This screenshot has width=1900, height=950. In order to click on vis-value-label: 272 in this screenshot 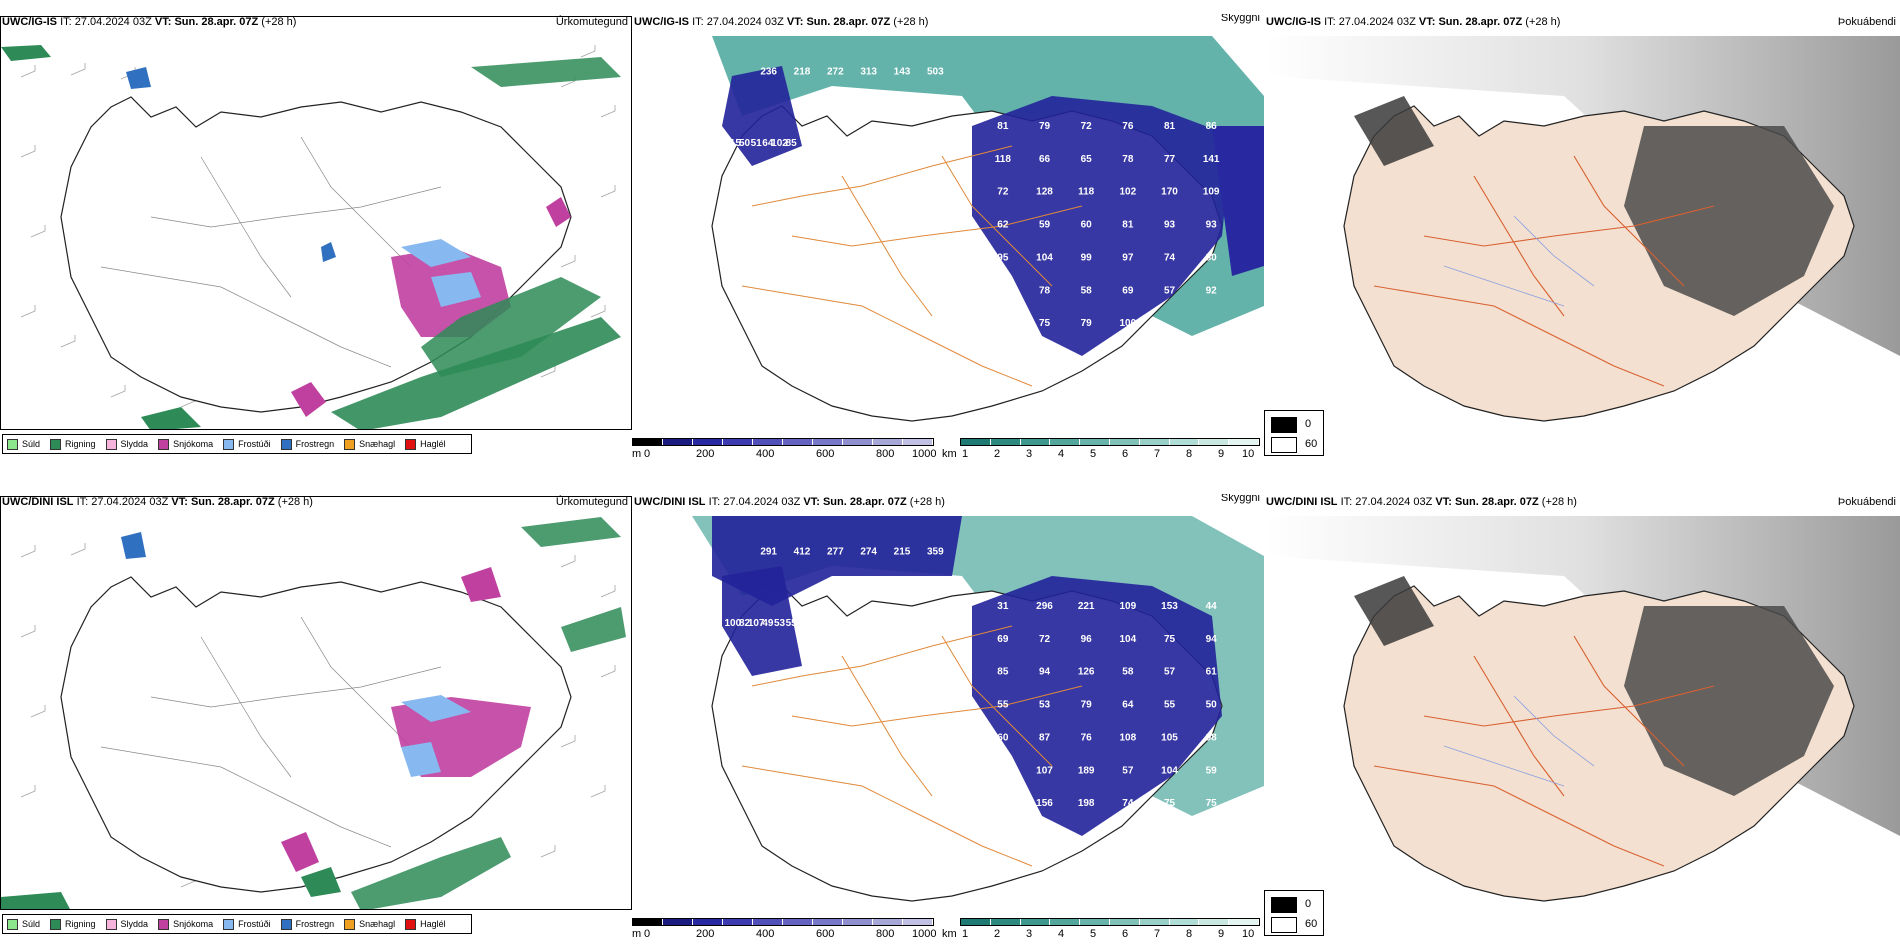, I will do `click(835, 72)`.